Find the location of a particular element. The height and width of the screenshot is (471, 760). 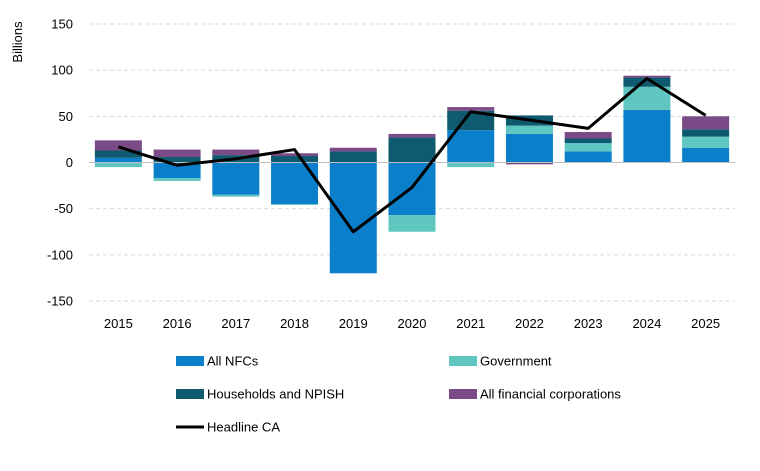

x-tick-label: 2025 is located at coordinates (705, 323).